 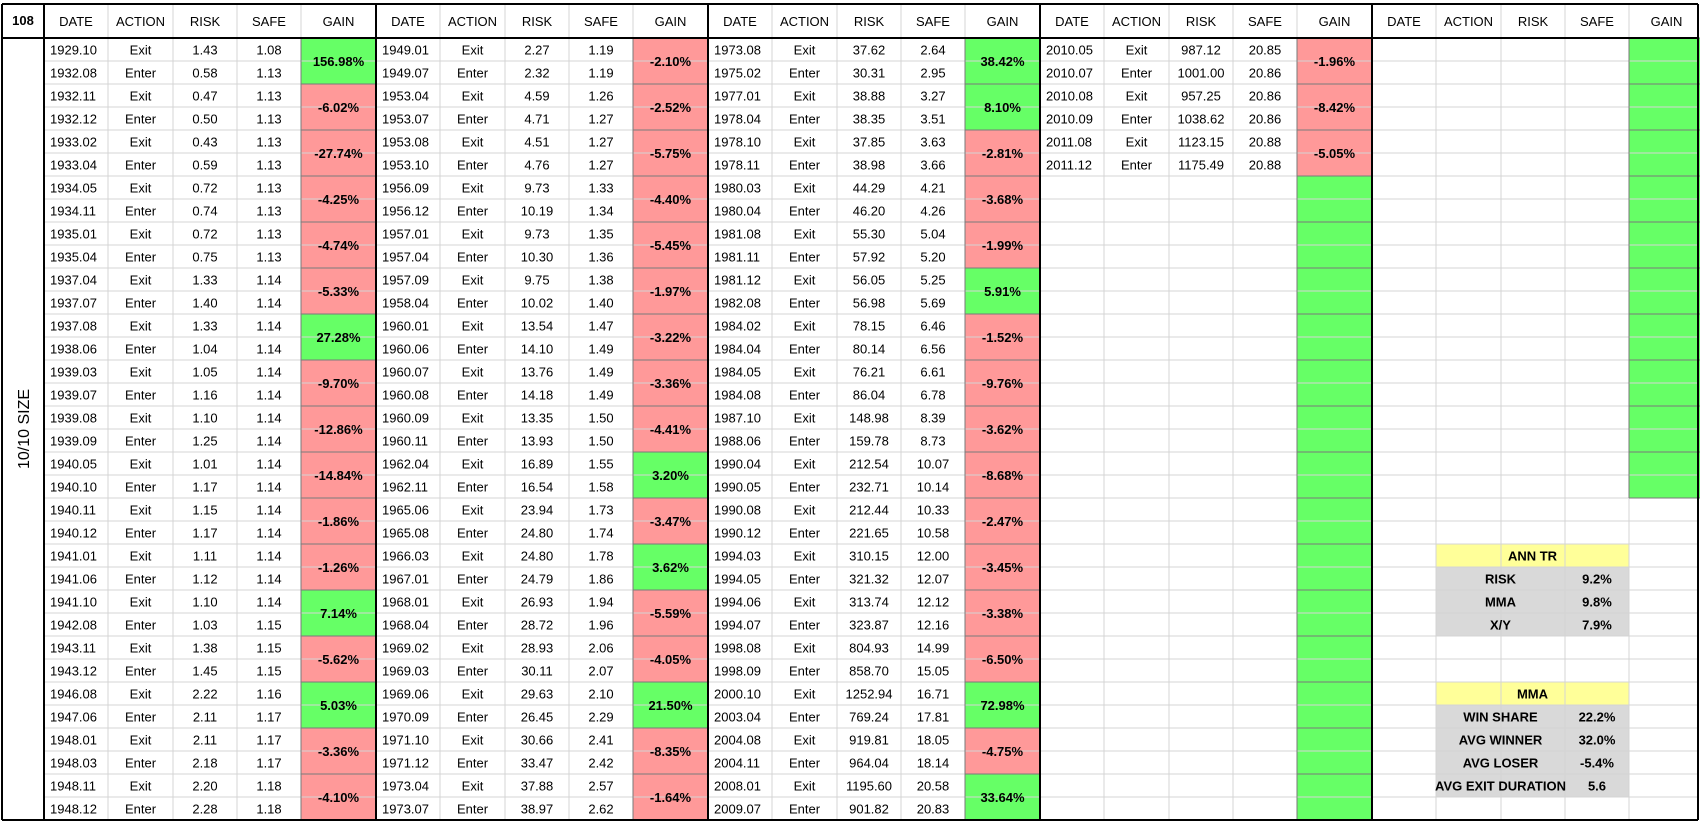 I want to click on cell-date: 1973.07, so click(x=405, y=809).